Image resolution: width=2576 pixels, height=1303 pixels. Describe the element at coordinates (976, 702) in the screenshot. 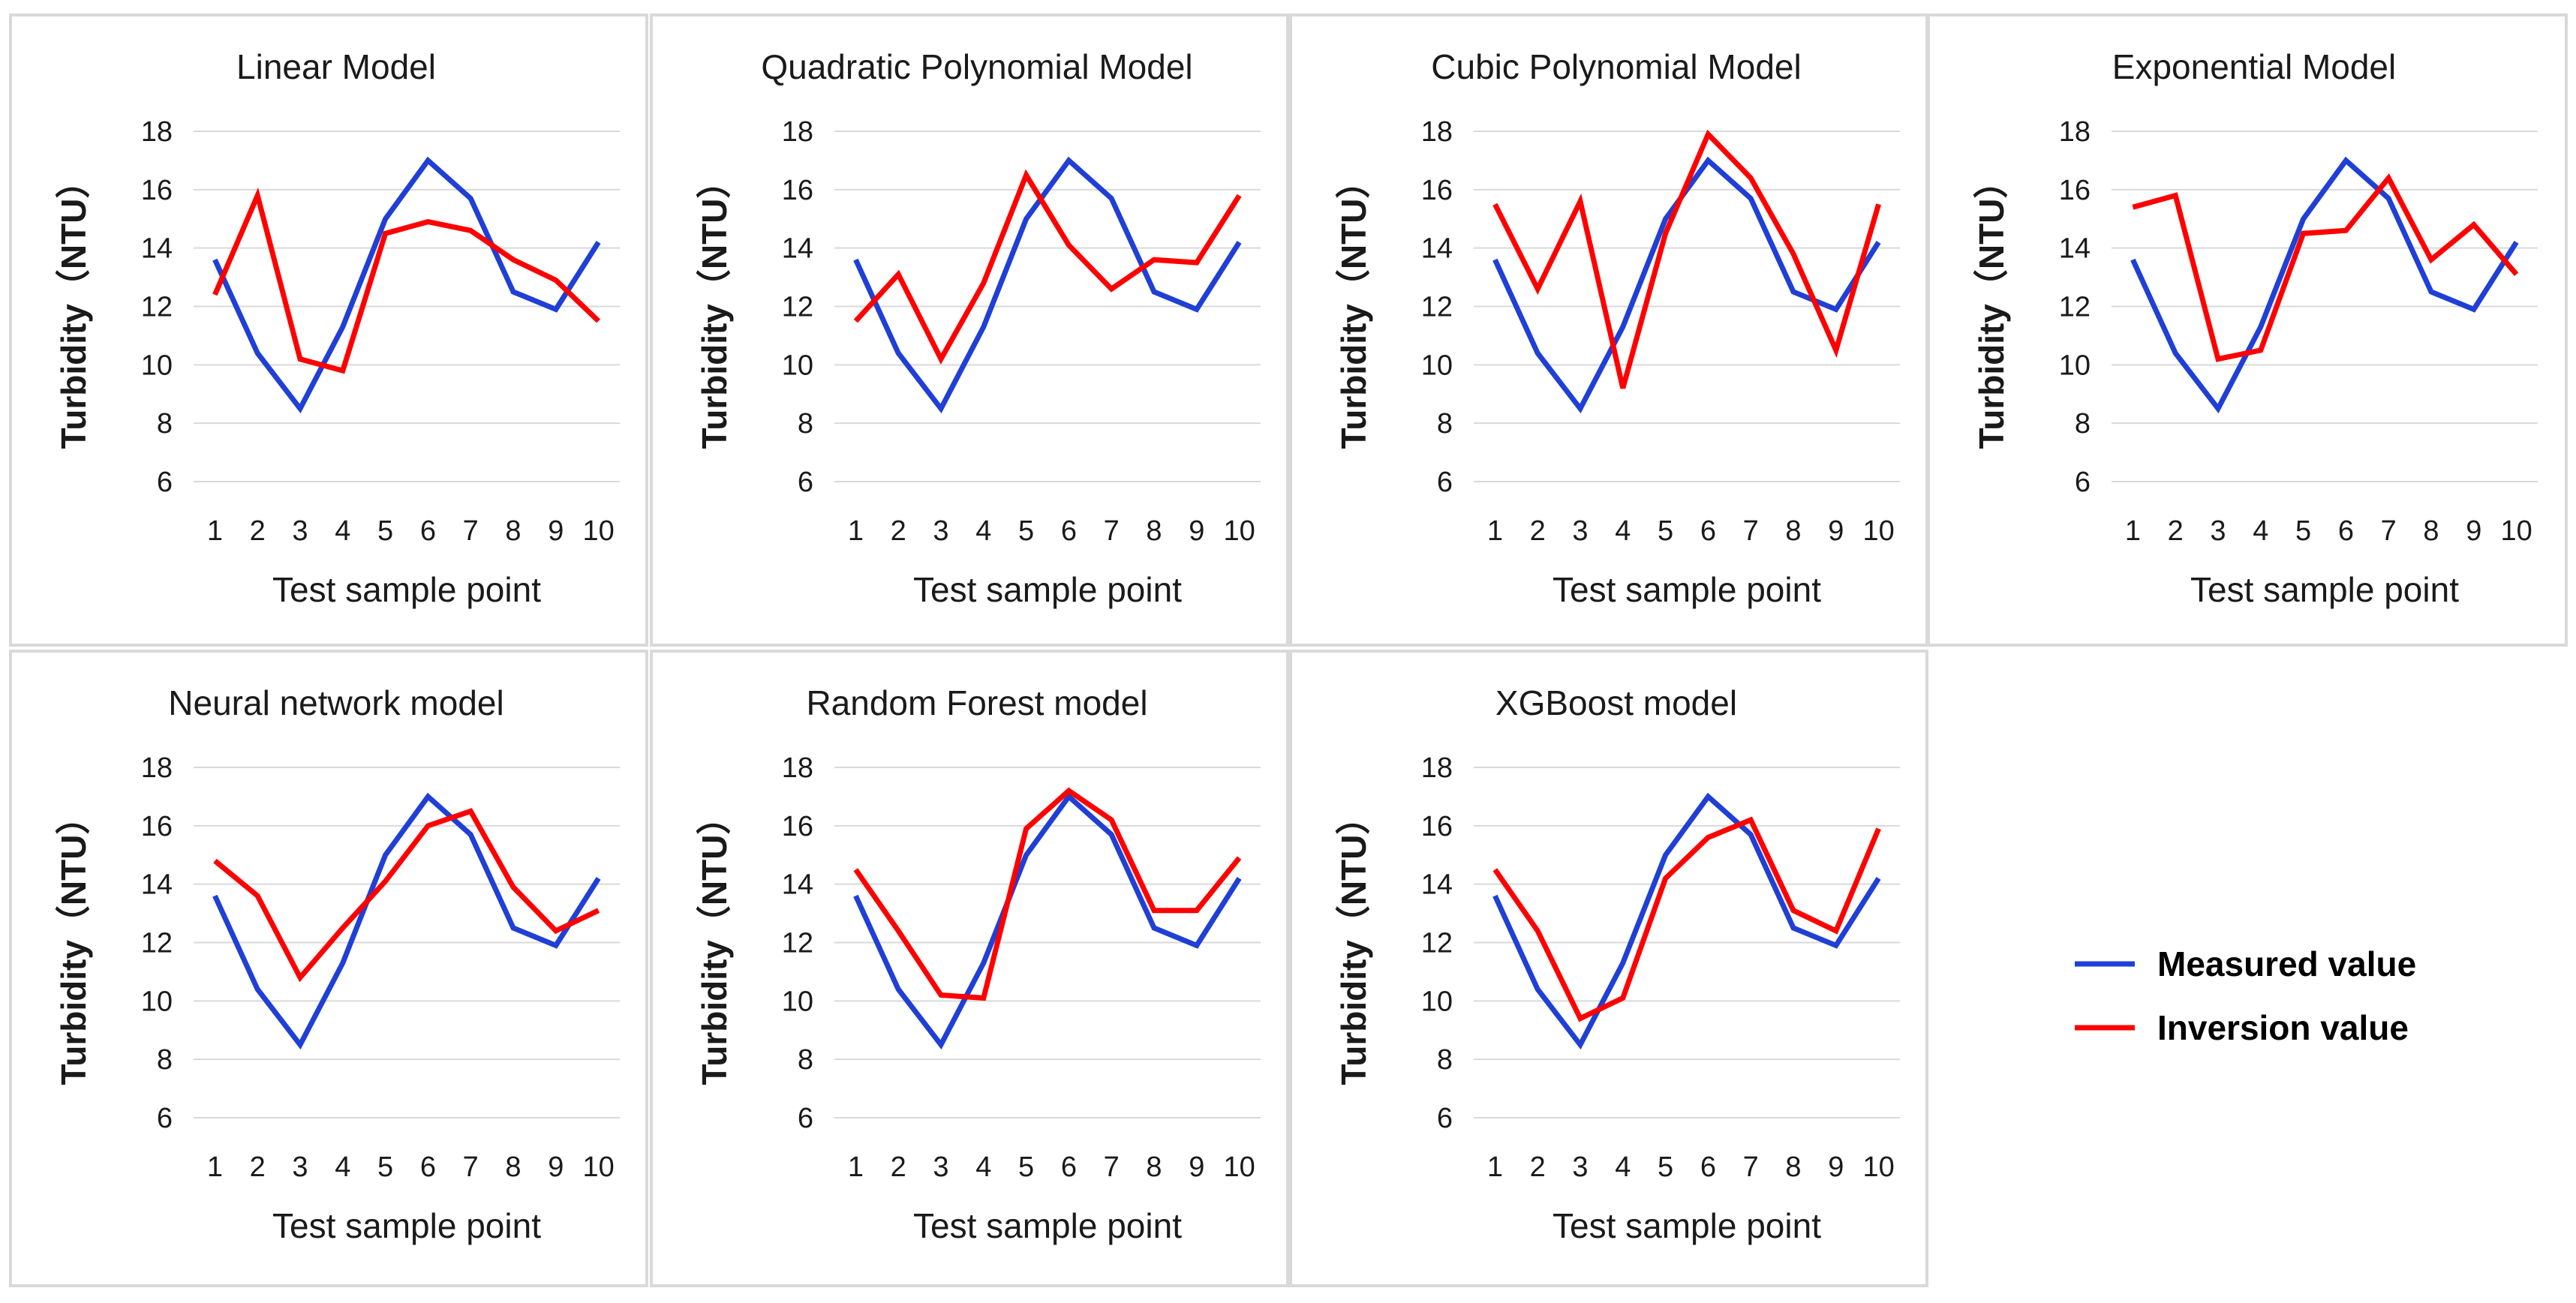

I see `chart-title: Random Forest model` at that location.